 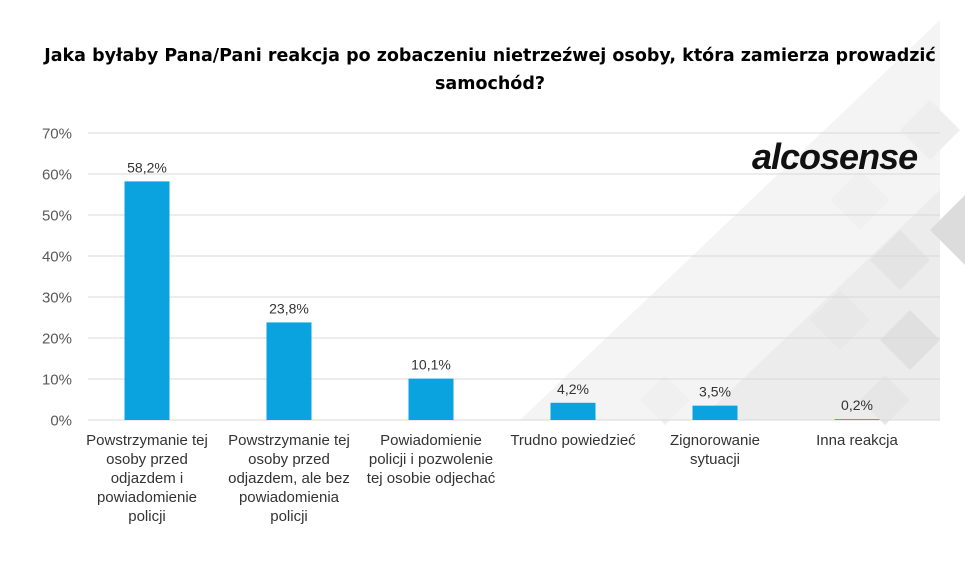 What do you see at coordinates (289, 308) in the screenshot?
I see `data-label: 23,8%` at bounding box center [289, 308].